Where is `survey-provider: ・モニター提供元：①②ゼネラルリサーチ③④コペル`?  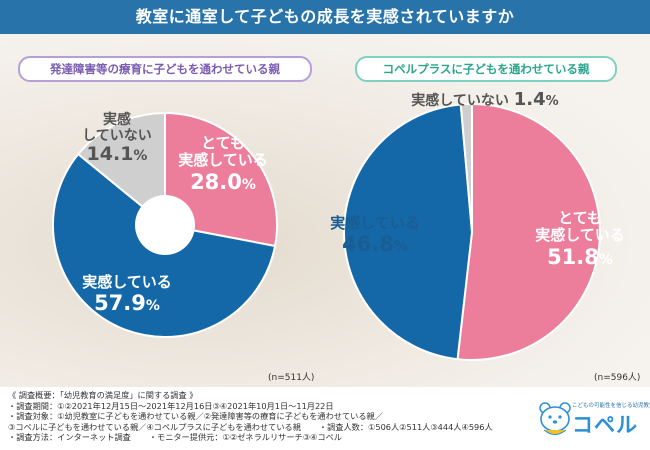 survey-provider: ・モニター提供元：①②ゼネラルリサーチ③④コペル is located at coordinates (245, 437).